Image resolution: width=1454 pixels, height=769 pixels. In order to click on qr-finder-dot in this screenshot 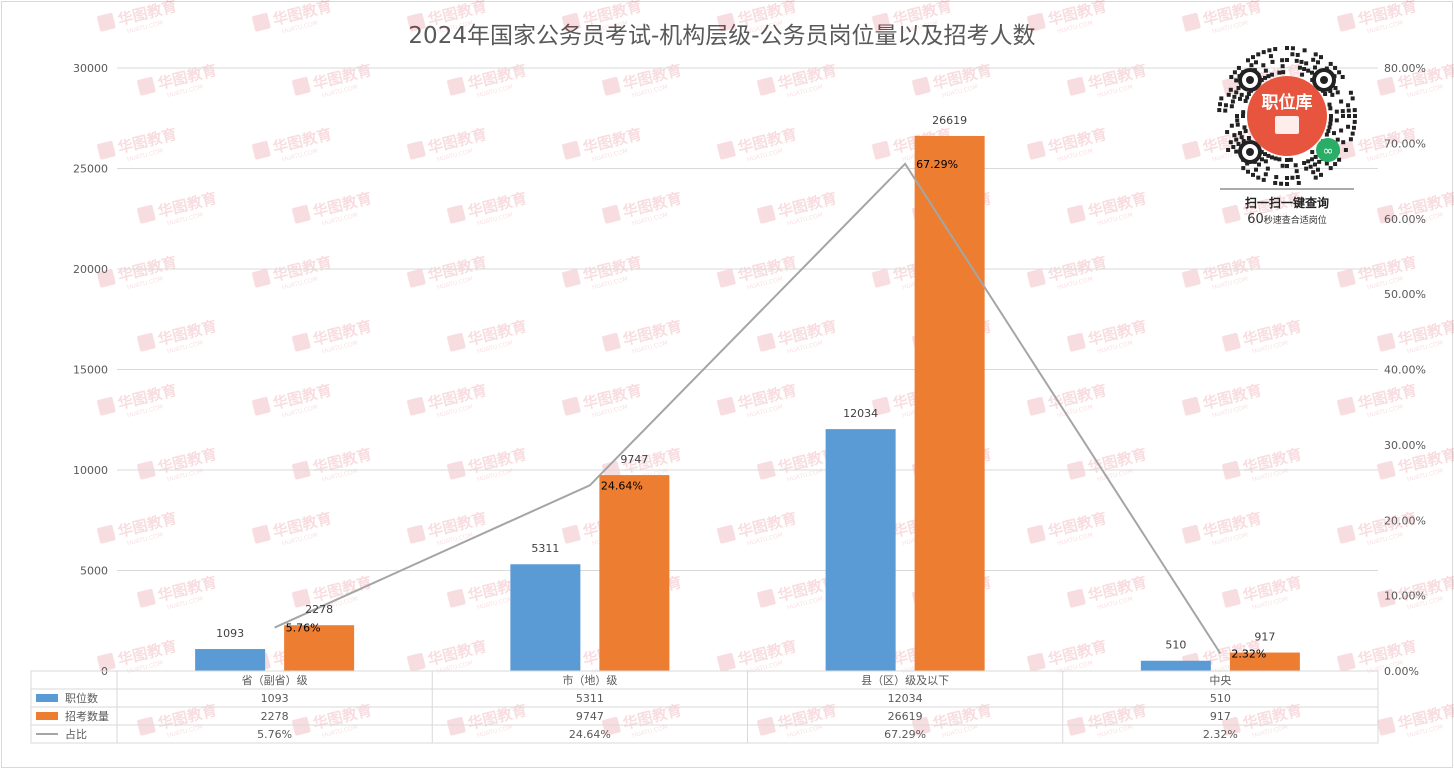, I will do `click(1250, 152)`.